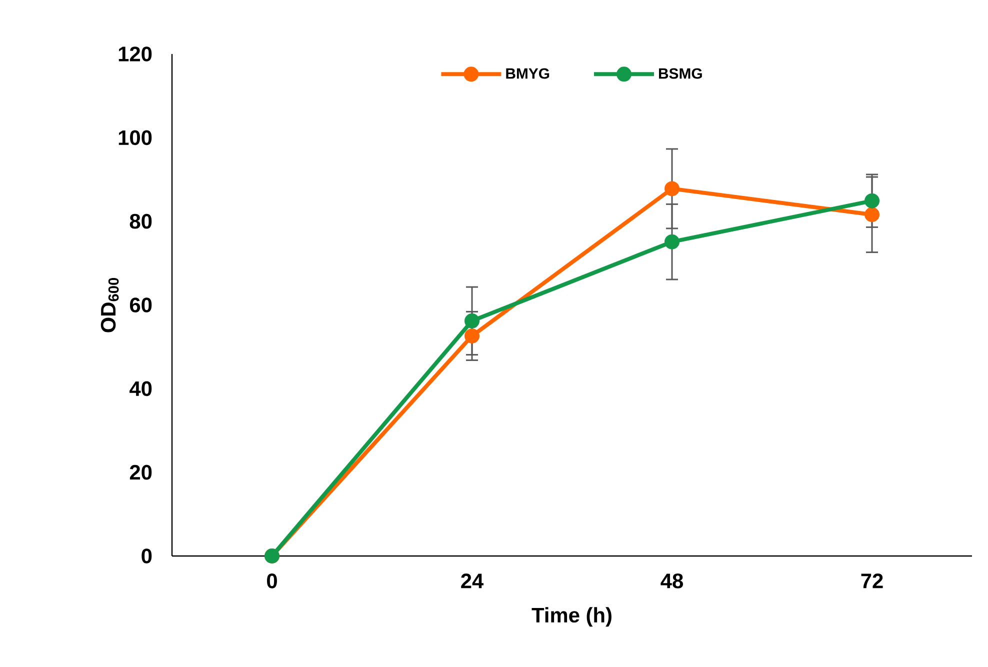 This screenshot has width=988, height=667. What do you see at coordinates (472, 581) in the screenshot?
I see `x-tick-label: 24` at bounding box center [472, 581].